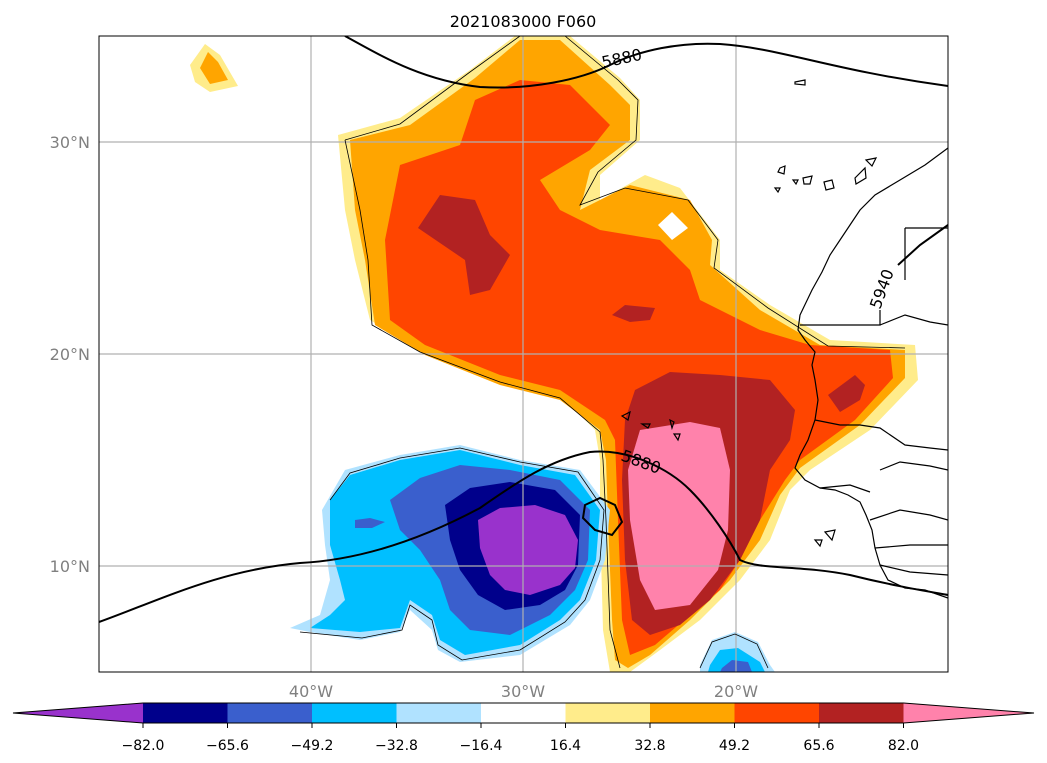 This screenshot has height=763, width=1047. What do you see at coordinates (523, 21) in the screenshot?
I see `chart-title: 2021083000 F060` at bounding box center [523, 21].